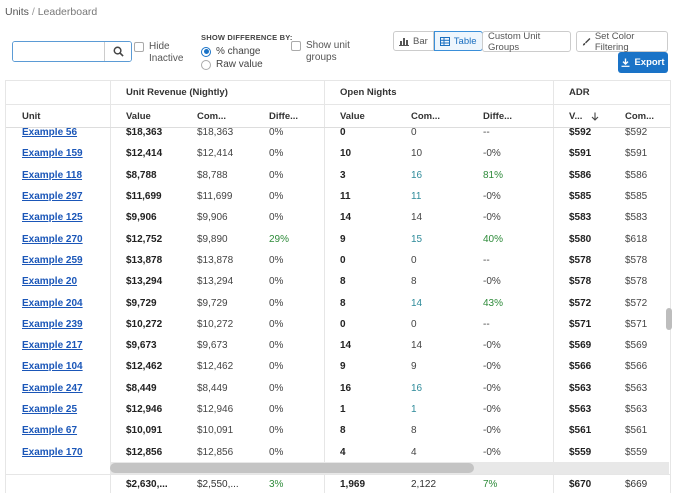  What do you see at coordinates (206, 51) in the screenshot?
I see `radio-dot-selected` at bounding box center [206, 51].